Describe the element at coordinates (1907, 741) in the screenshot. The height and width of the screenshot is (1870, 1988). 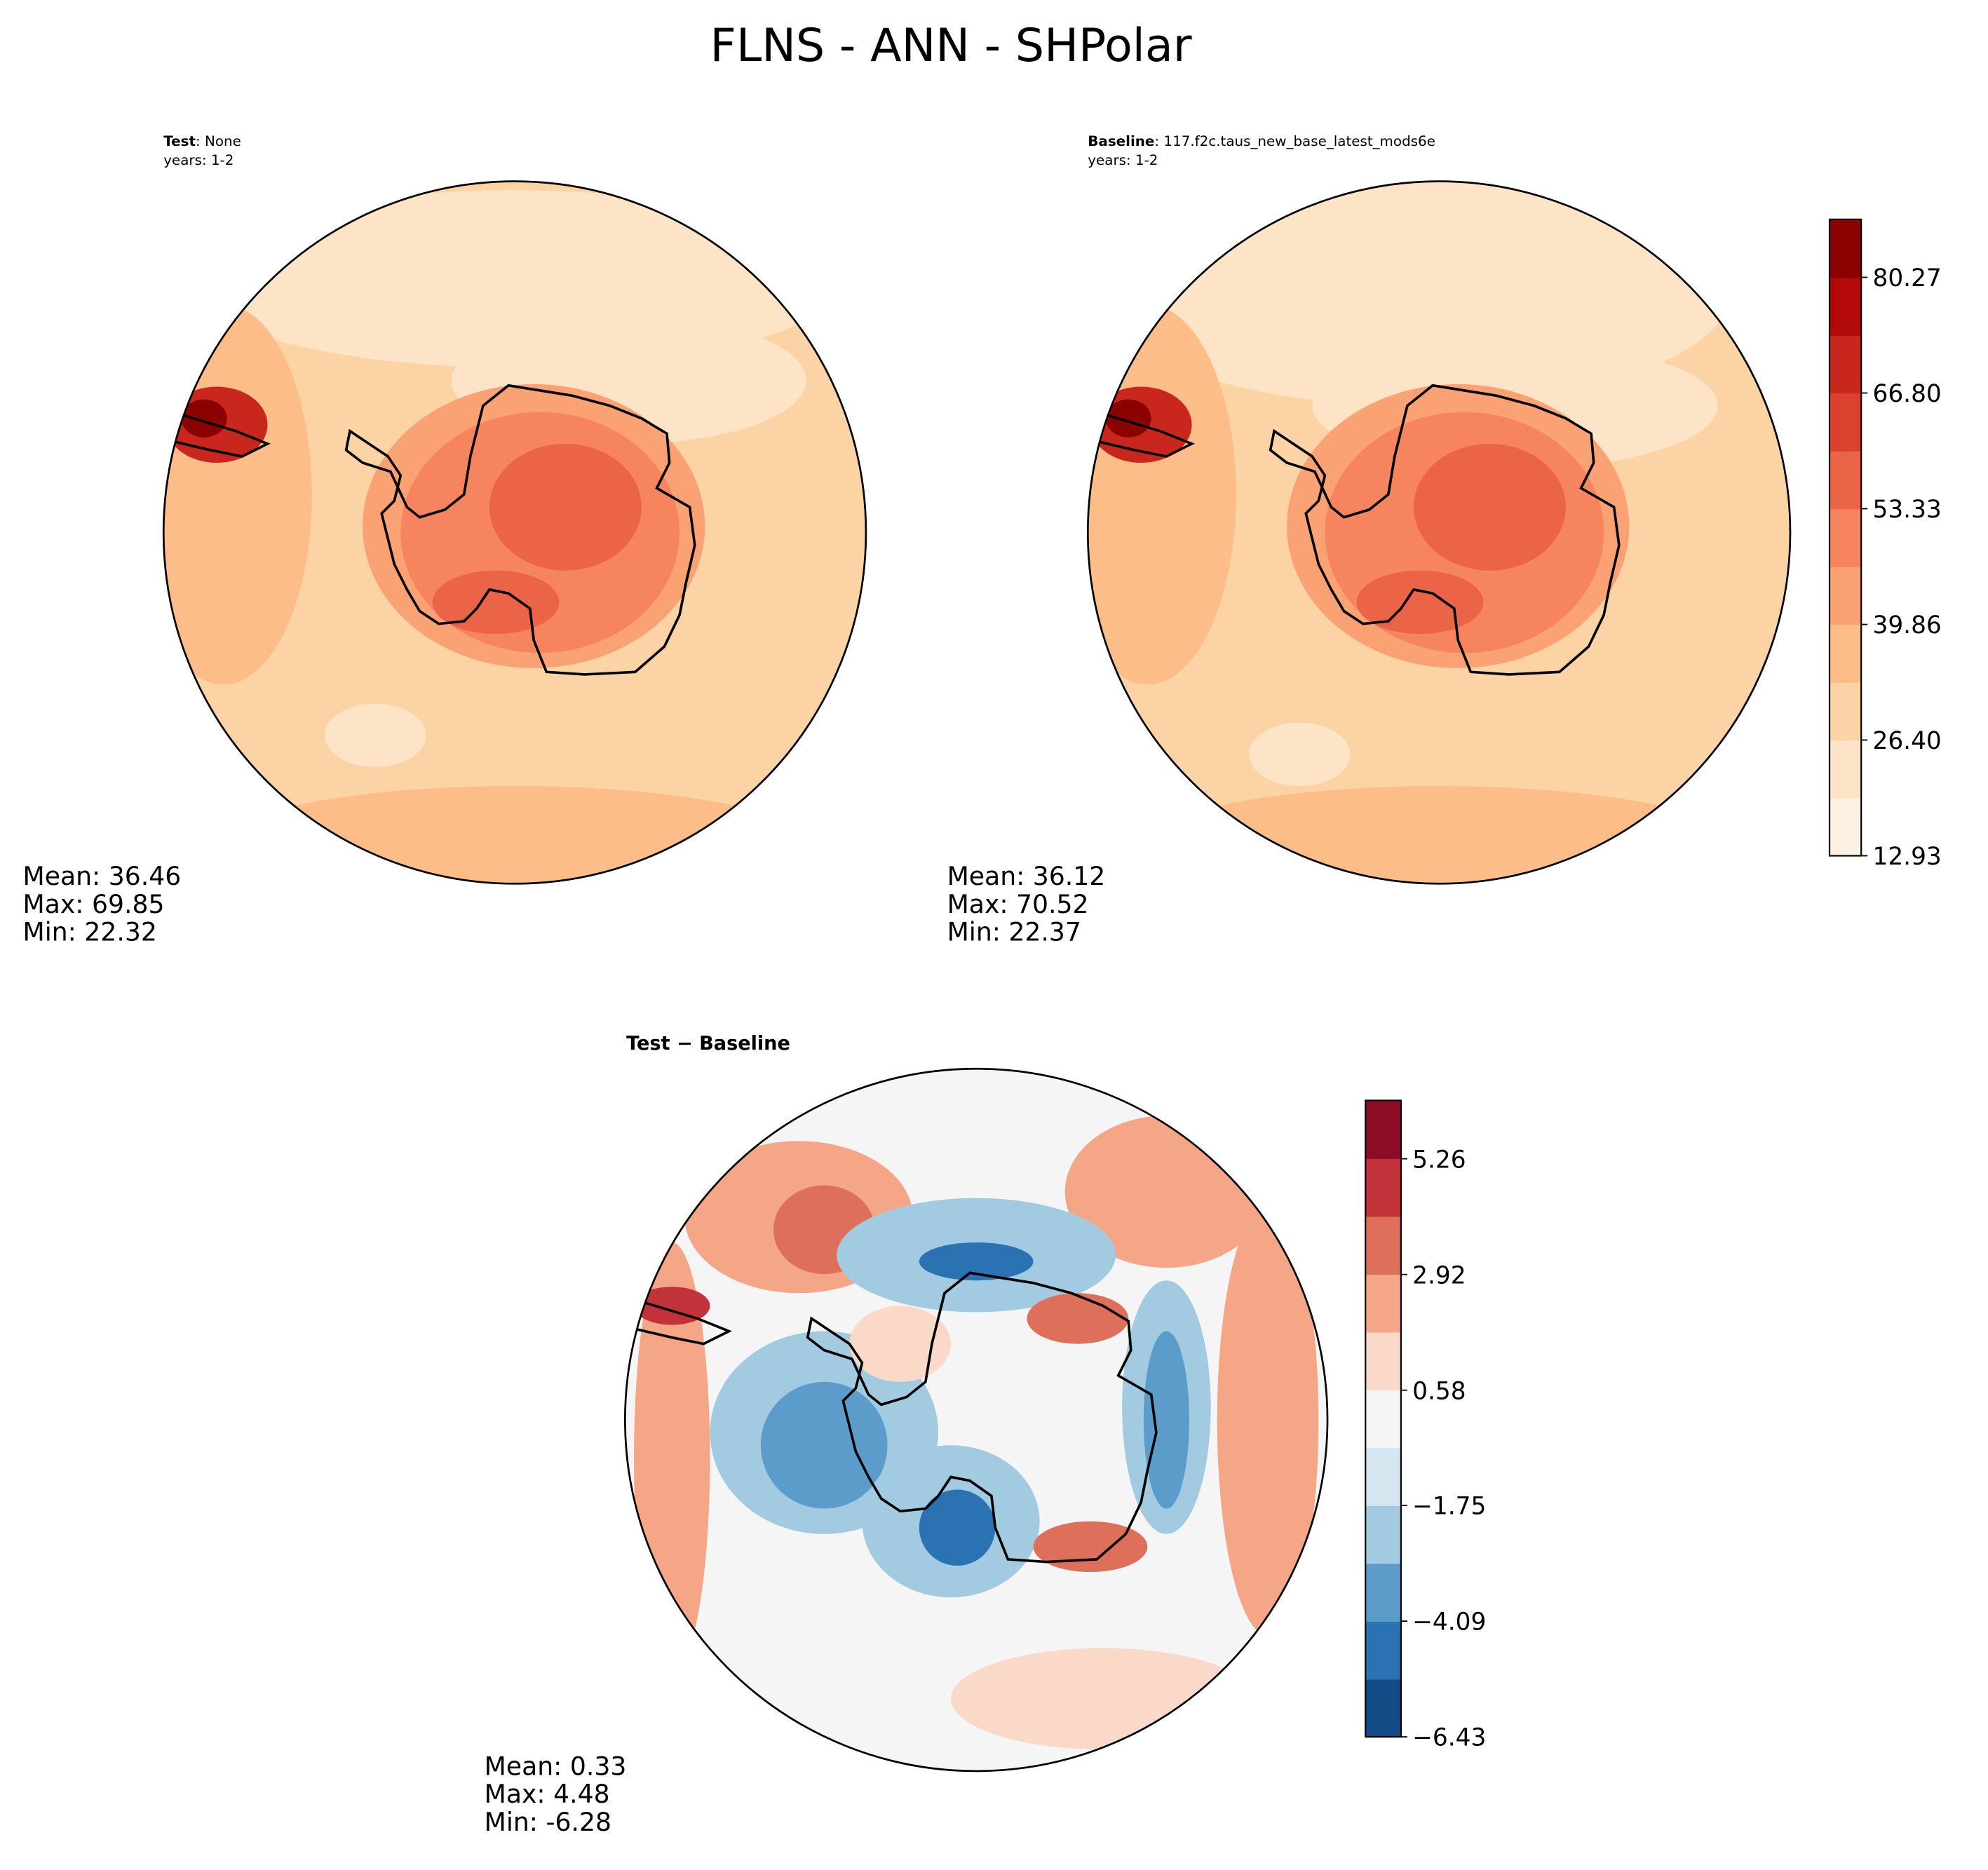
I see `colorbar-tick-label: 26.40` at that location.